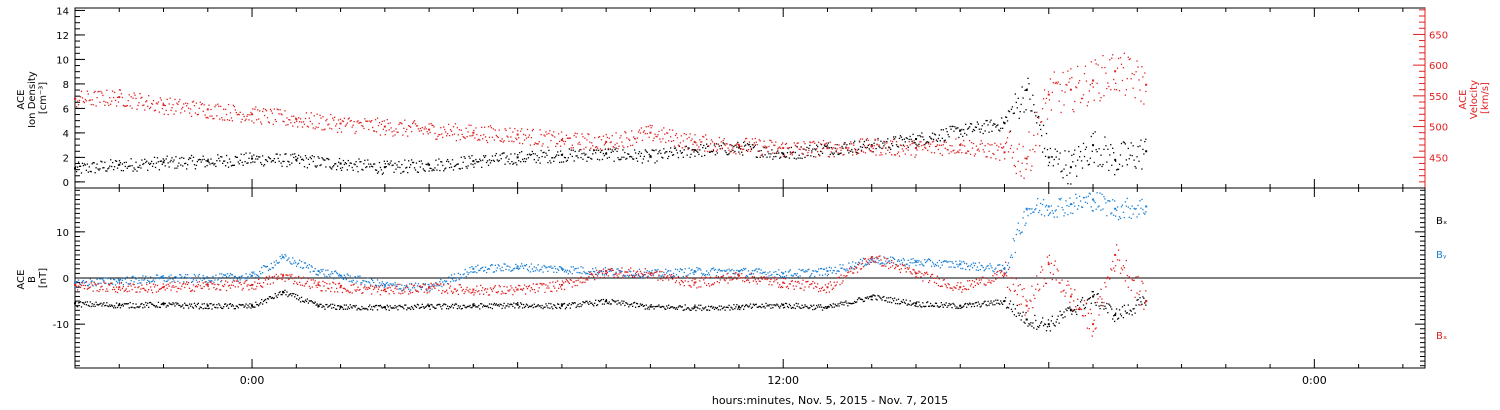  I want to click on velocity-tick-label: 600, so click(1438, 66).